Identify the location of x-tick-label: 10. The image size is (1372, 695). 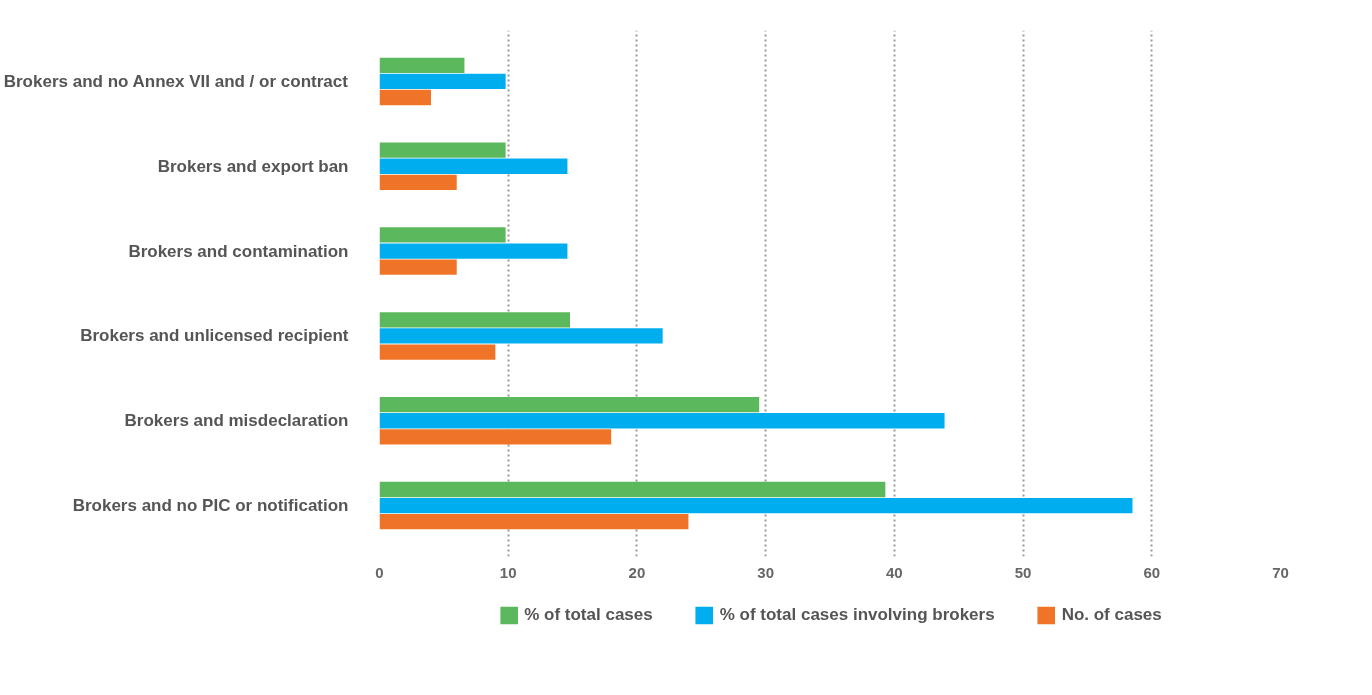
(508, 572).